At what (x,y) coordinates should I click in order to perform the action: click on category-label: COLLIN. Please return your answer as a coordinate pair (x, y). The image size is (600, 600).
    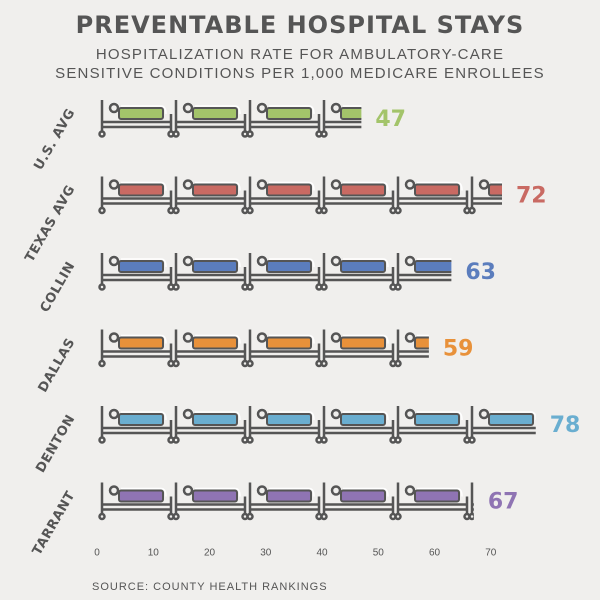
    Looking at the image, I should click on (58, 287).